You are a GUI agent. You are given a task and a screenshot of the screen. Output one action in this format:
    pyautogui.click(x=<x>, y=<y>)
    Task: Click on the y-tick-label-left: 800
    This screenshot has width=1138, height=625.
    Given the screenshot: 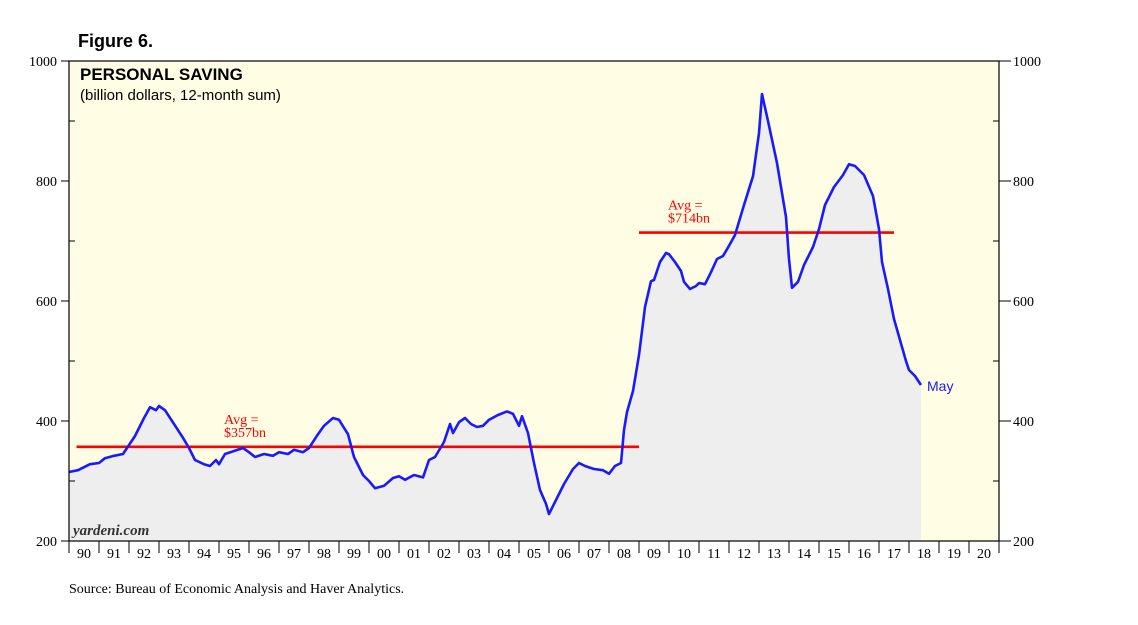 What is the action you would take?
    pyautogui.click(x=46, y=182)
    